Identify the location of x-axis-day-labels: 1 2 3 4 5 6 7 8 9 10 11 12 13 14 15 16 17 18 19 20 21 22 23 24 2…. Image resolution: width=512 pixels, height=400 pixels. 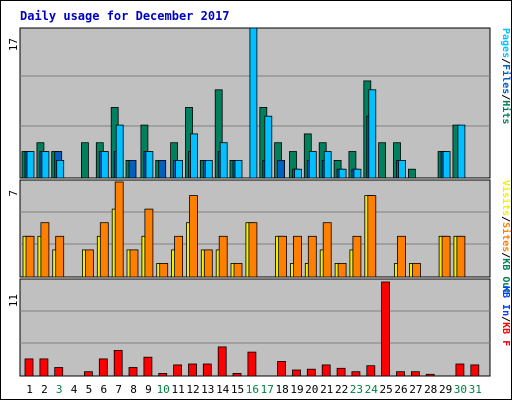
(254, 389).